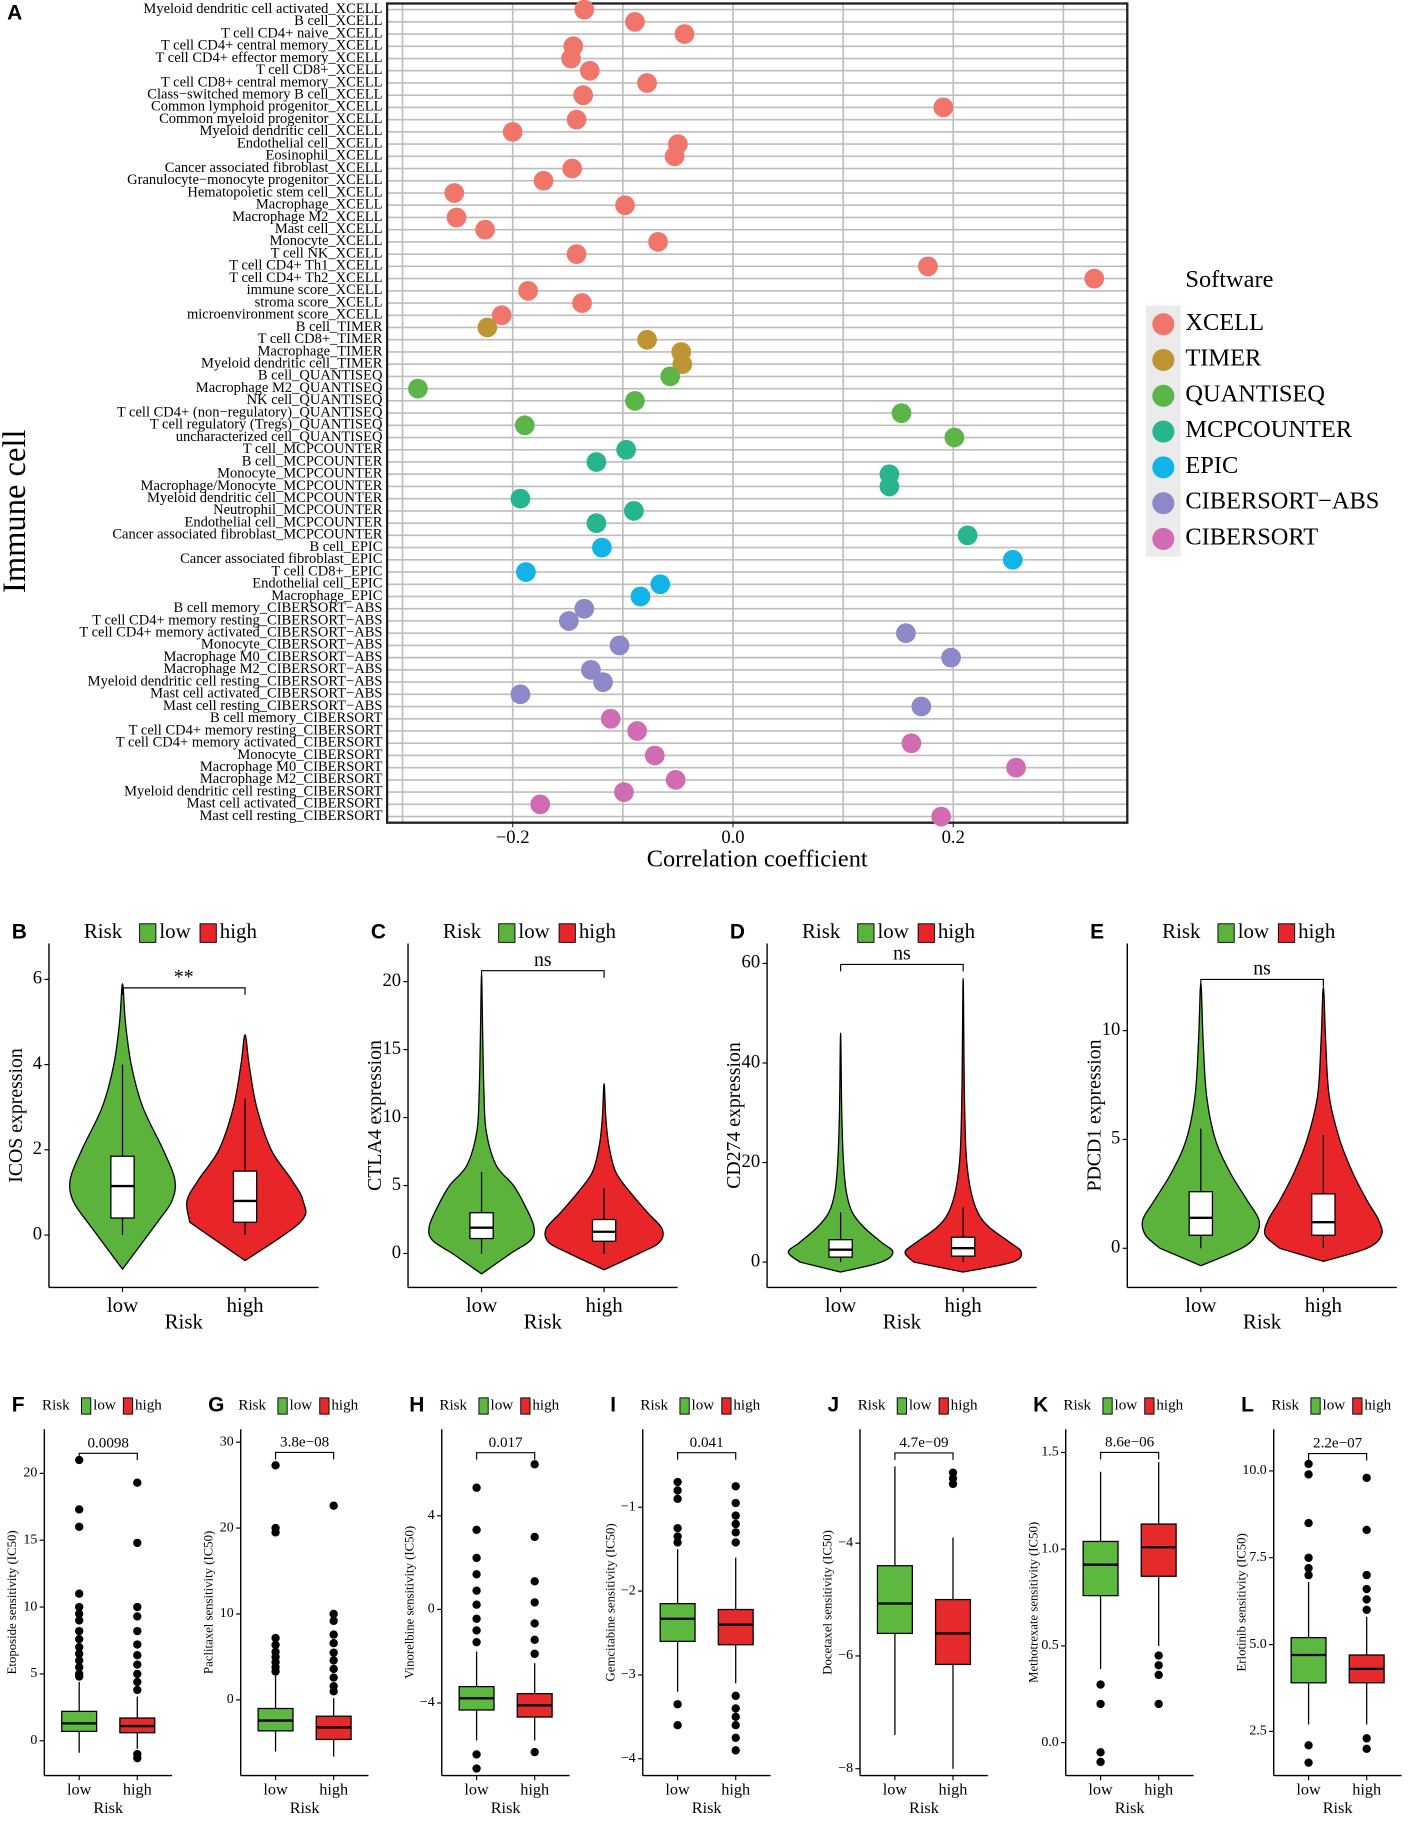 This screenshot has width=1411, height=1822. Describe the element at coordinates (1163, 324) in the screenshot. I see `legend-marker` at that location.